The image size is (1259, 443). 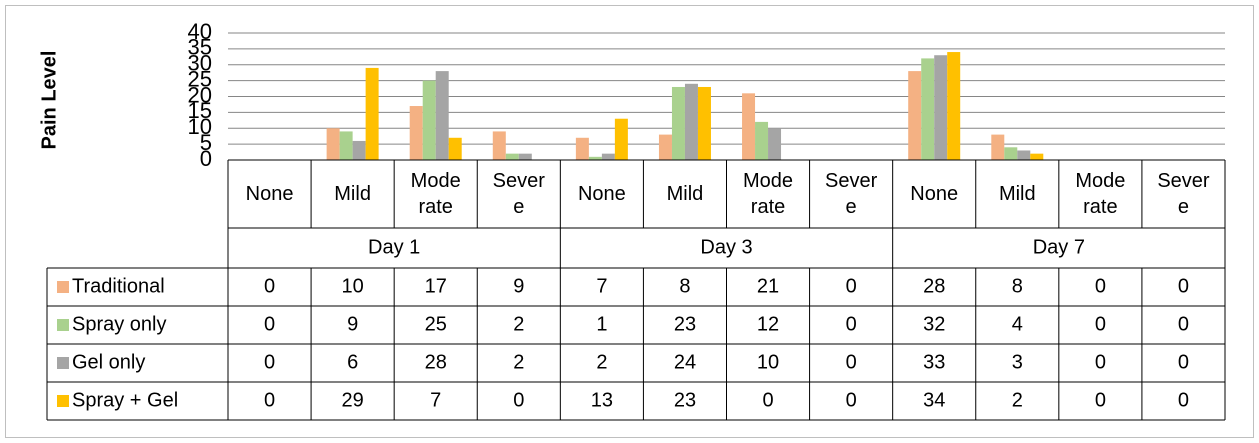 I want to click on table-value: 21, so click(x=768, y=286).